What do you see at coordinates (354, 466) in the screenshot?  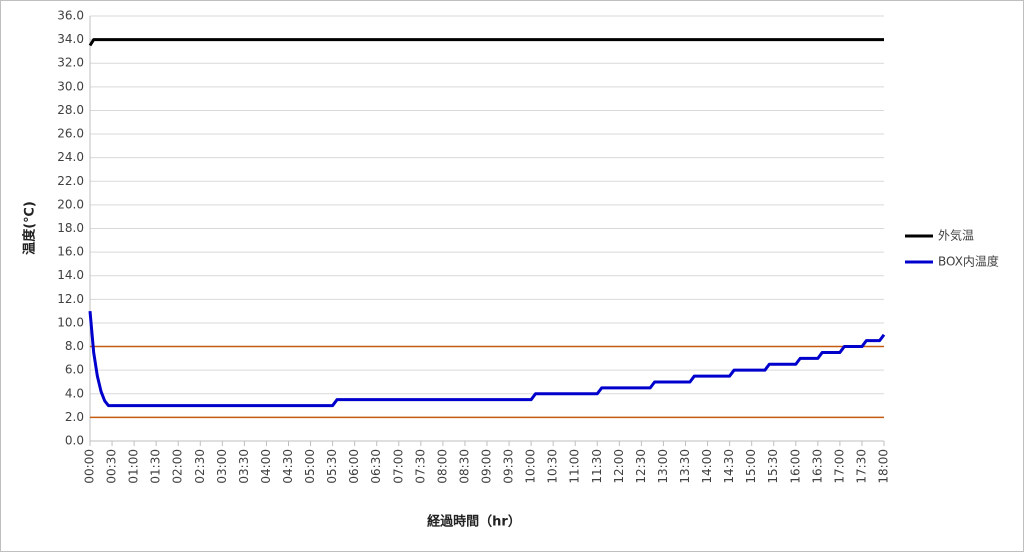 I see `x-tick-label: 06:00` at bounding box center [354, 466].